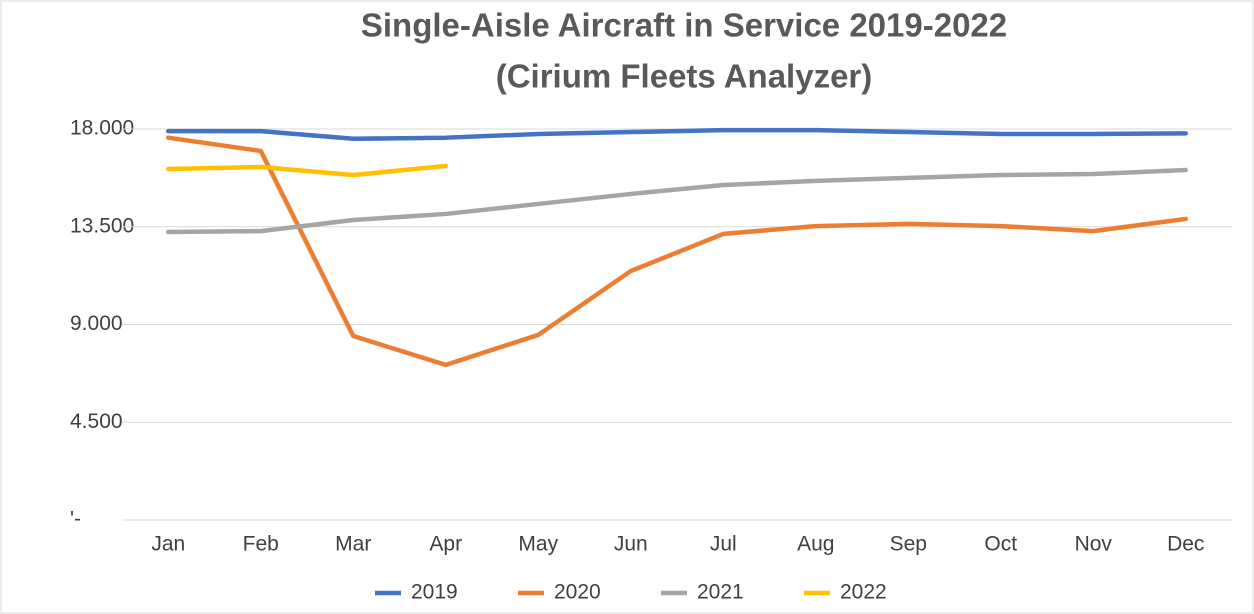  Describe the element at coordinates (1185, 544) in the screenshot. I see `x-tick-label: Dec` at that location.